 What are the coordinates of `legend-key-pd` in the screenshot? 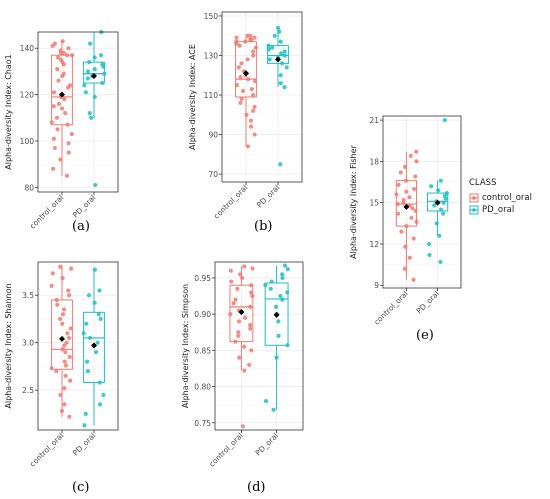 It's located at (474, 210).